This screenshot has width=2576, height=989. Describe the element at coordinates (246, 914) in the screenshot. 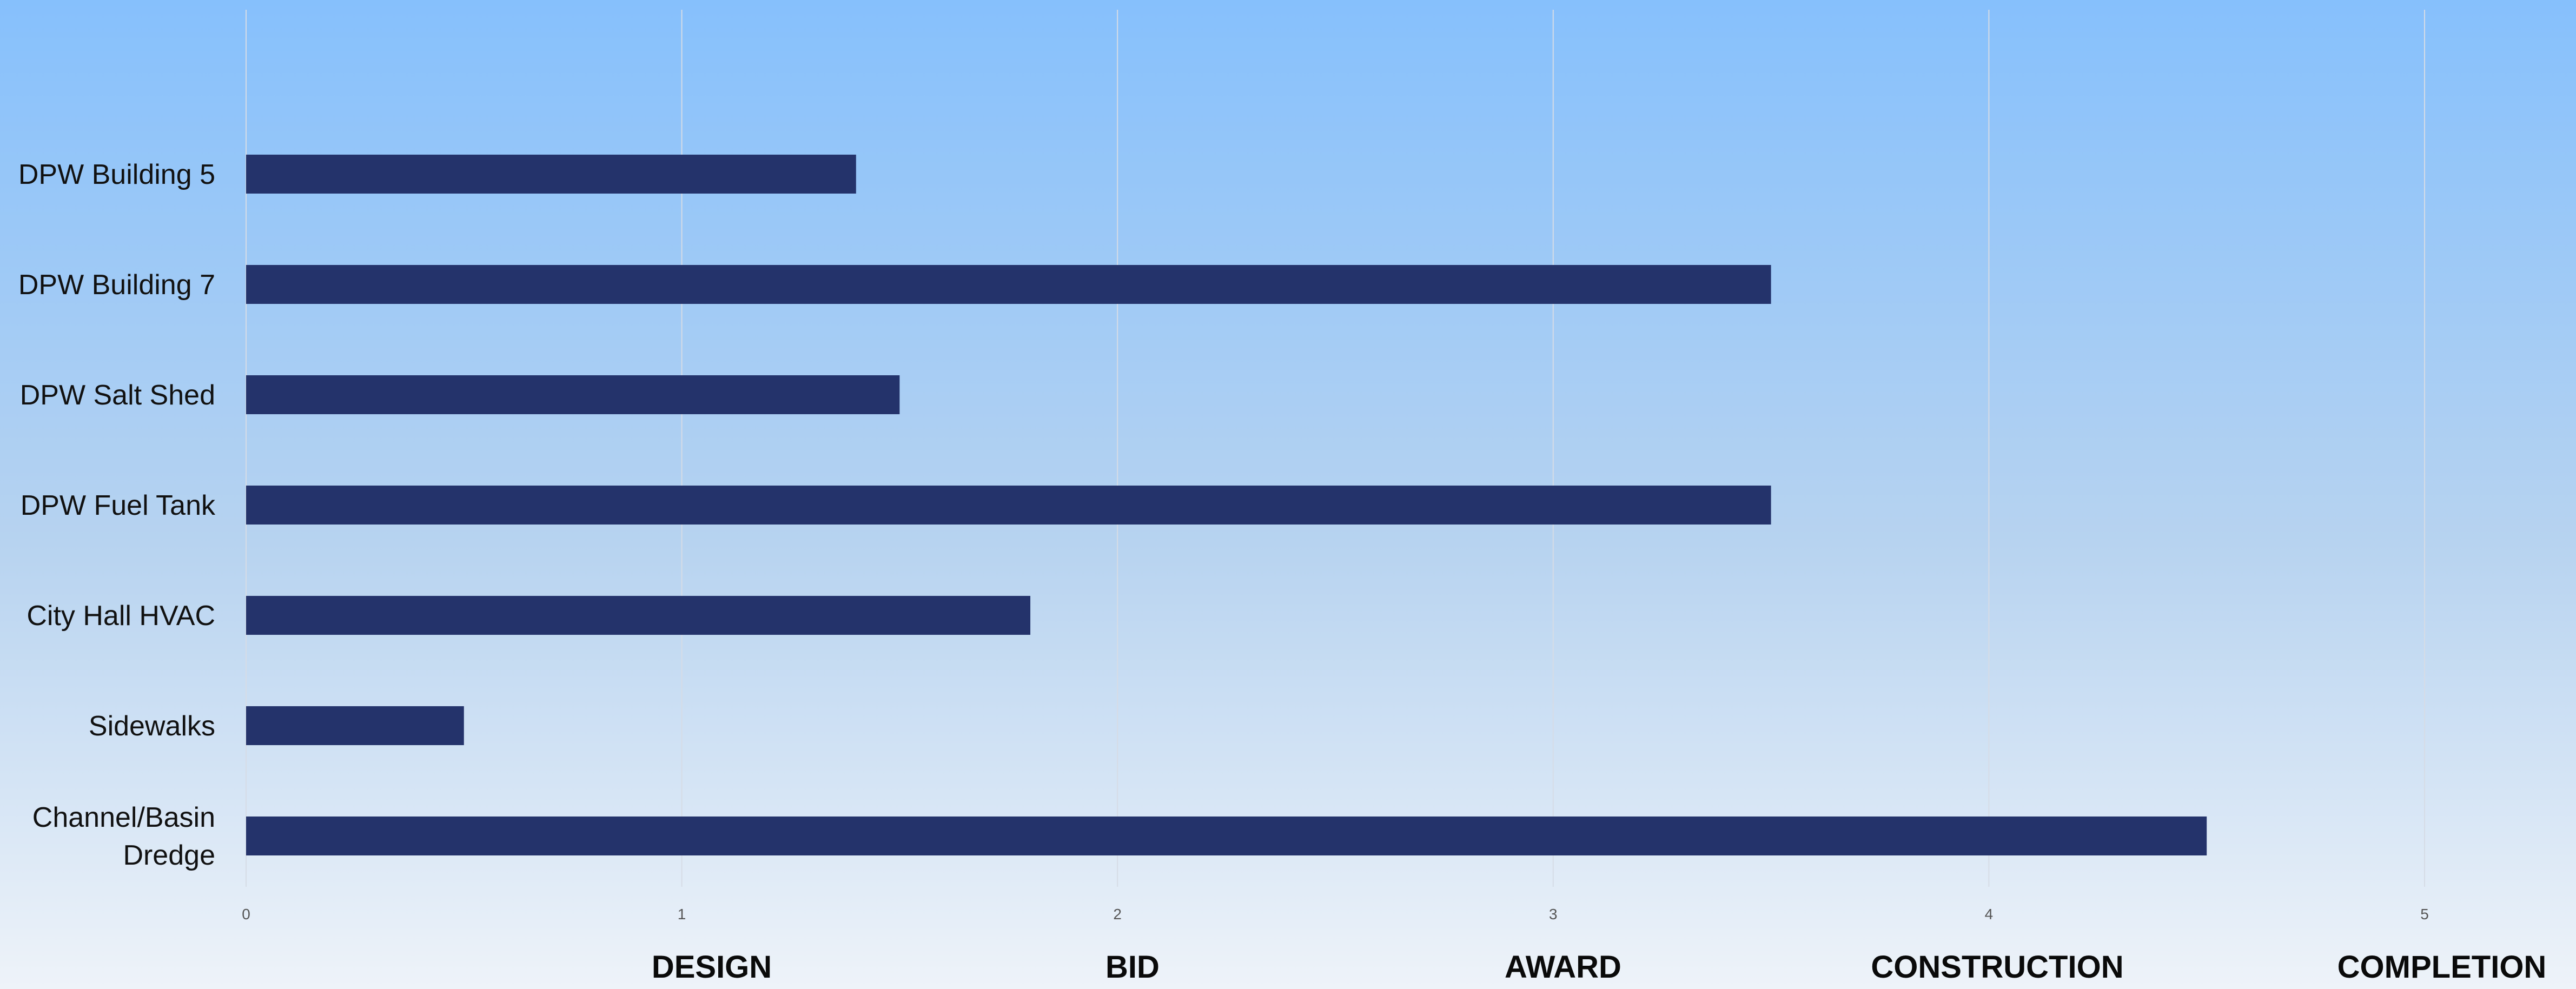

I see `x-tick-label: 0` at that location.